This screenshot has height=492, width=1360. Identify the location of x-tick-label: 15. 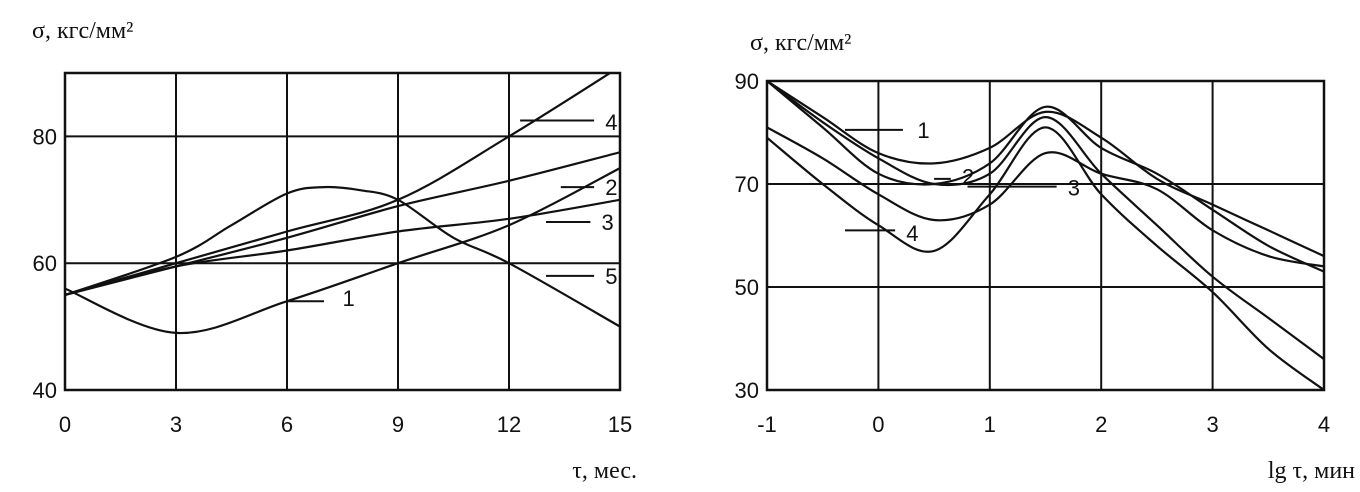
(620, 424).